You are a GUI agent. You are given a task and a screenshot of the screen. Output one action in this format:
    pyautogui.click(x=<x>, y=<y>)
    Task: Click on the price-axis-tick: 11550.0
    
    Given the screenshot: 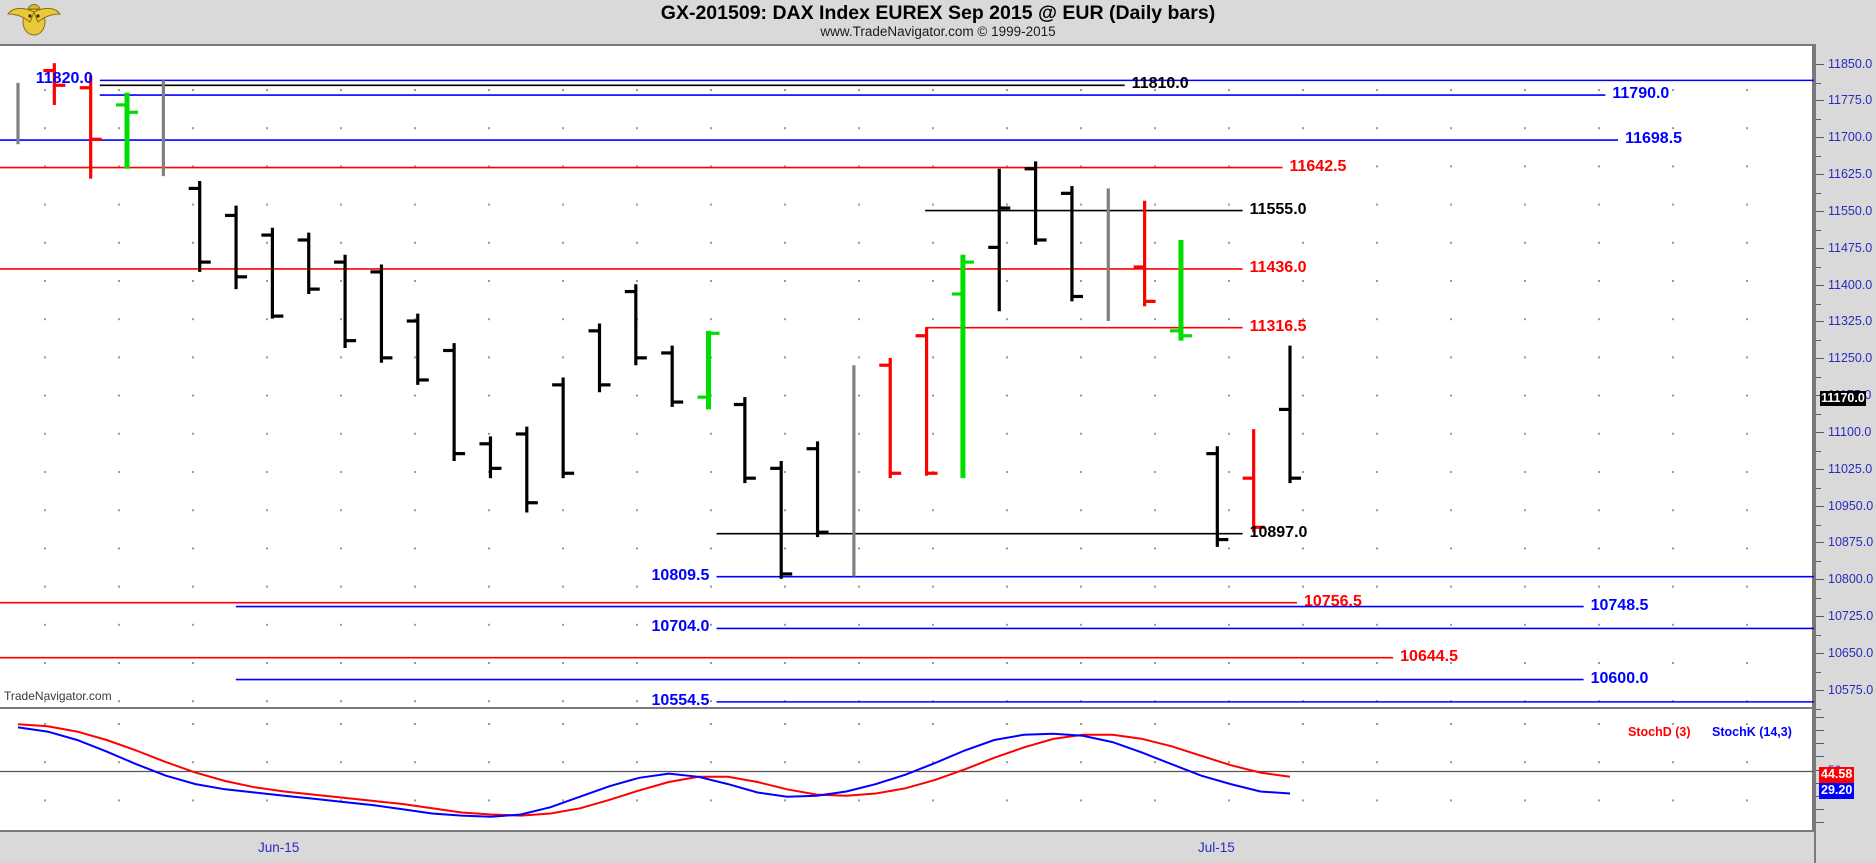 What is the action you would take?
    pyautogui.click(x=1850, y=210)
    